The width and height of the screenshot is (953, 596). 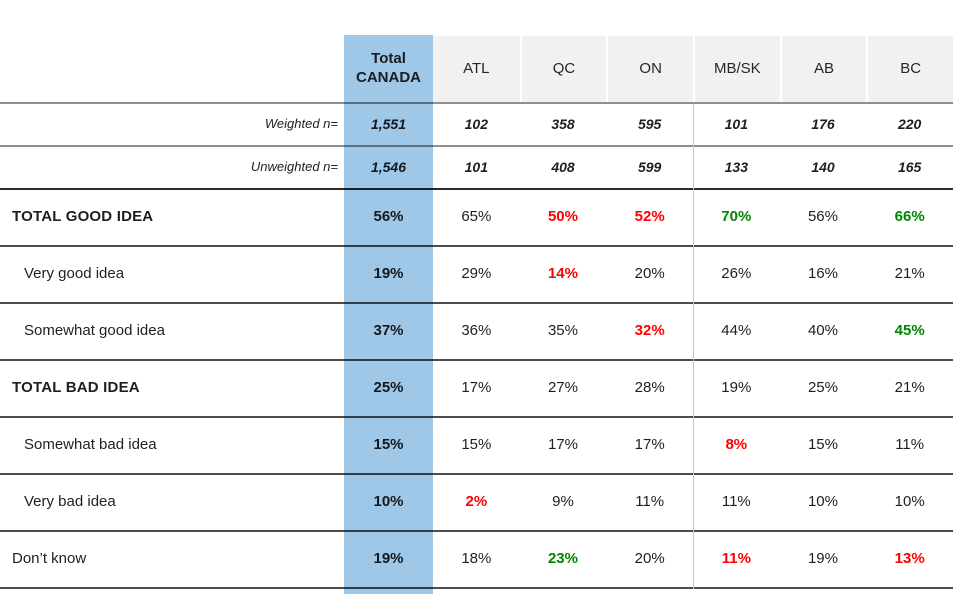 What do you see at coordinates (736, 166) in the screenshot?
I see `n-value-cell: 133` at bounding box center [736, 166].